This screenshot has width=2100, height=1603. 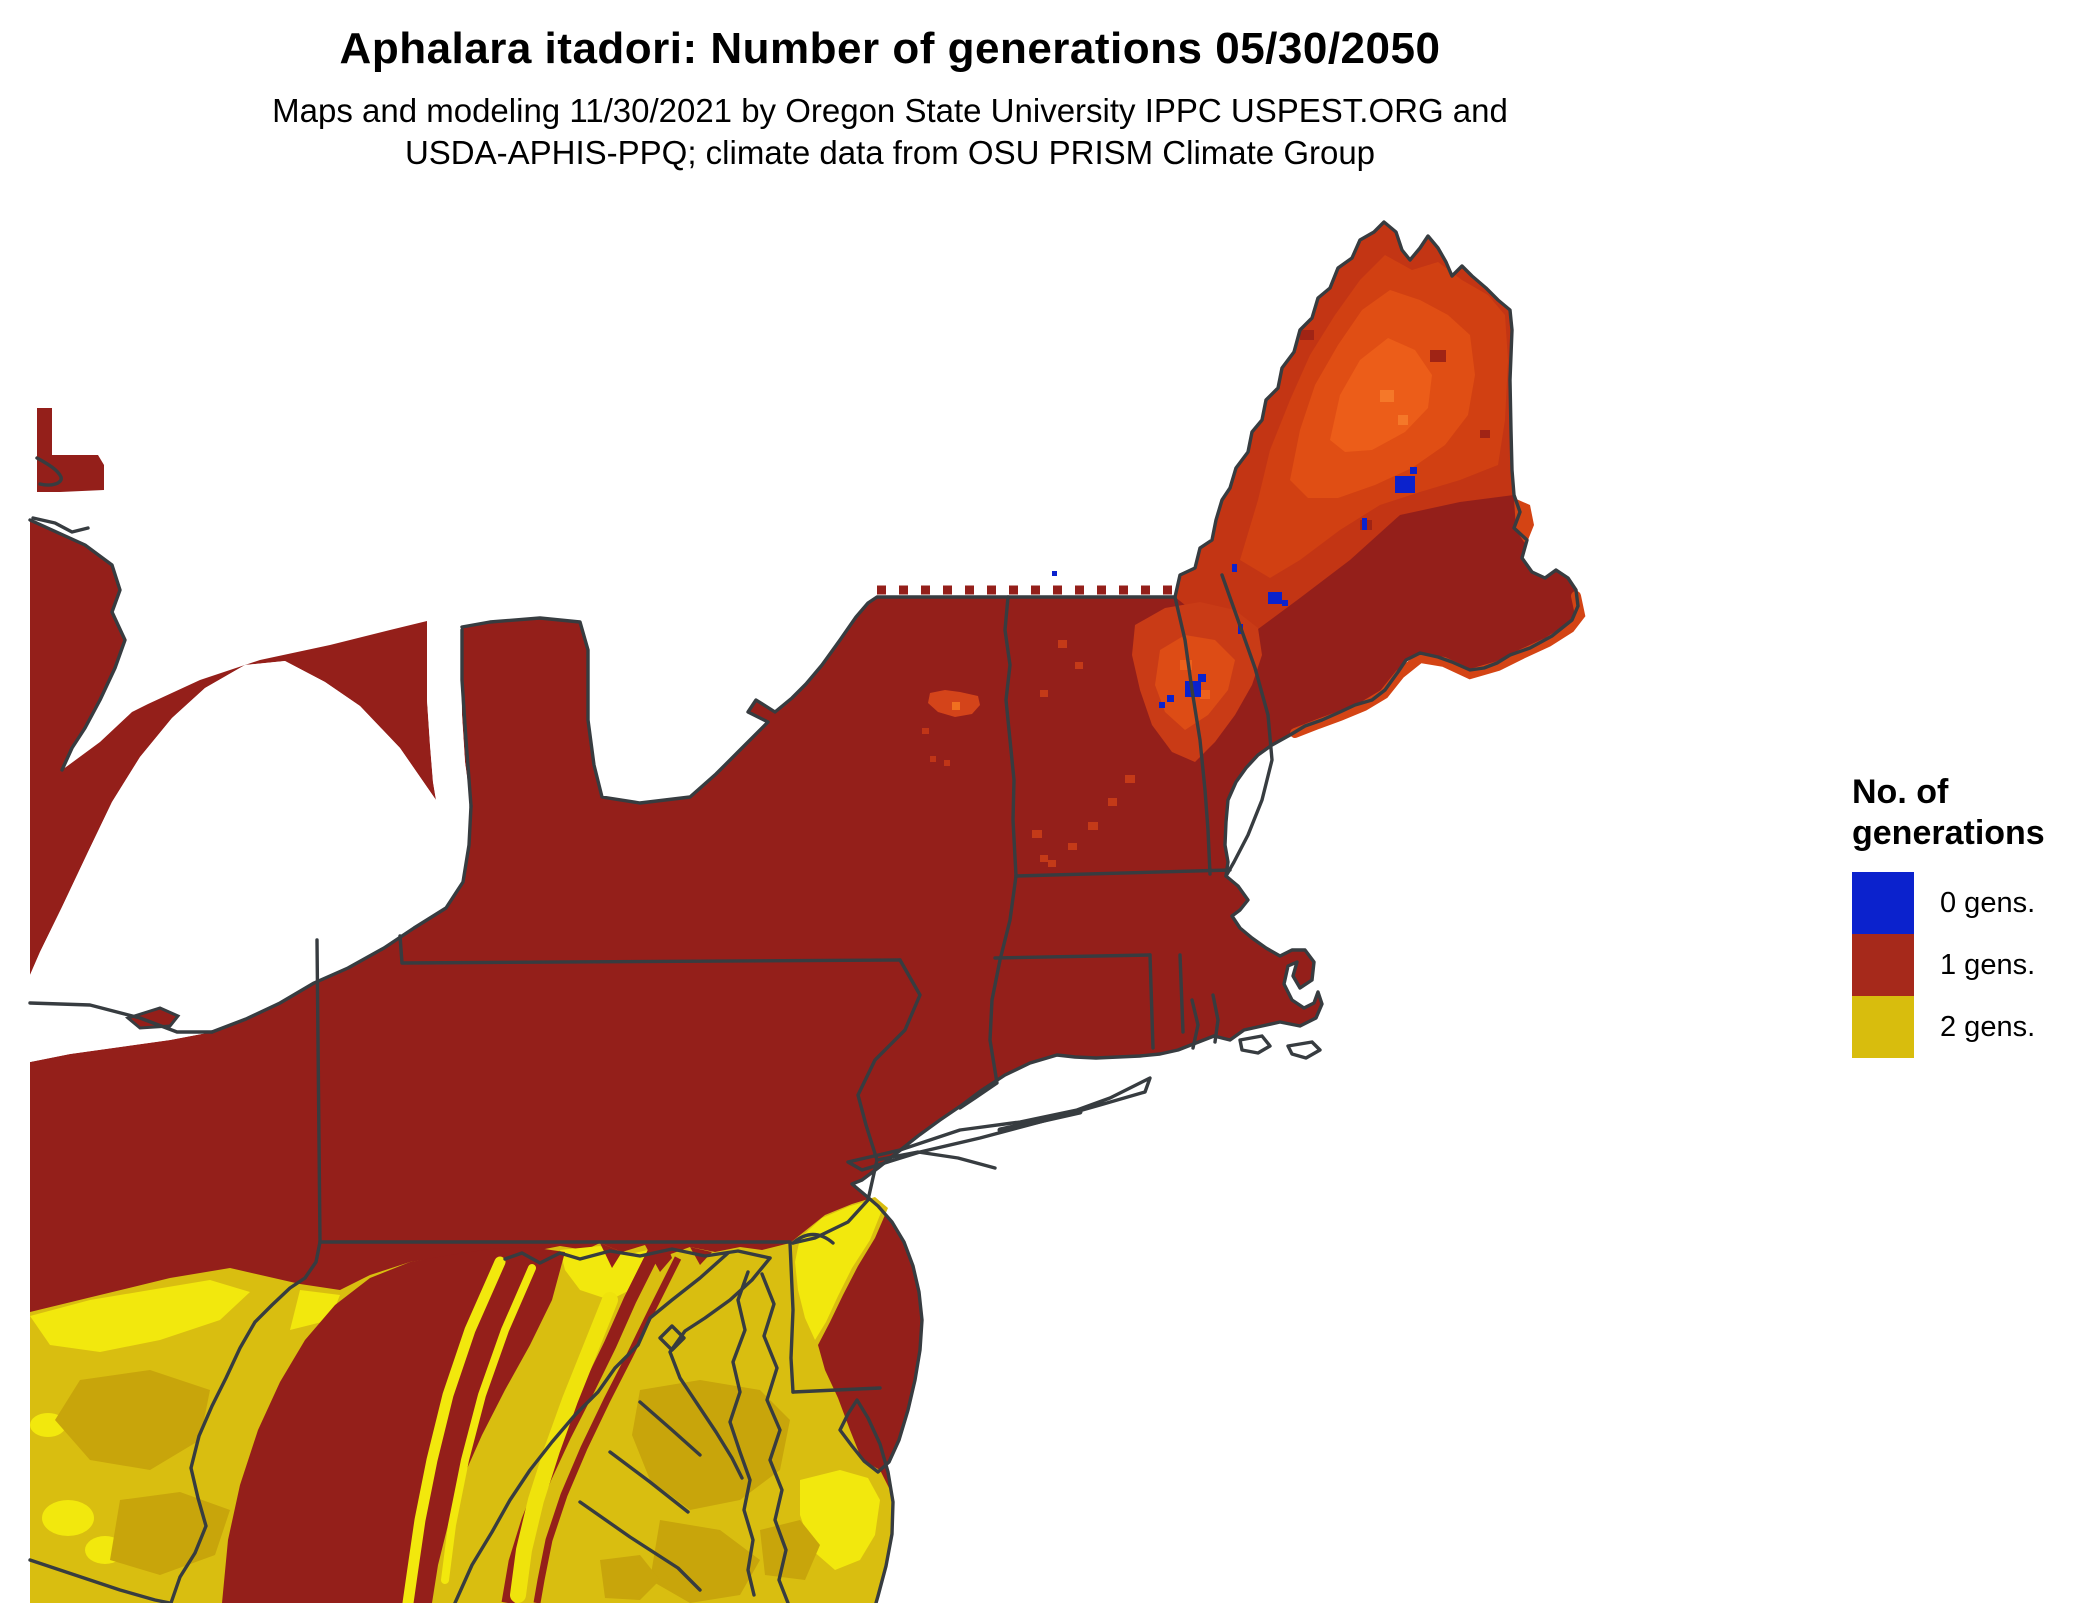 What do you see at coordinates (1900, 792) in the screenshot?
I see `legend-title-line-1: No. of` at bounding box center [1900, 792].